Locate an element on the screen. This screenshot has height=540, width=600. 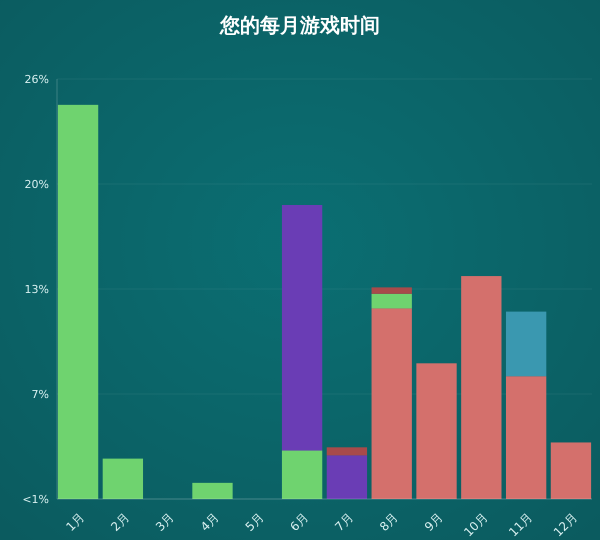
x-tick-label: 1月 is located at coordinates (75, 522).